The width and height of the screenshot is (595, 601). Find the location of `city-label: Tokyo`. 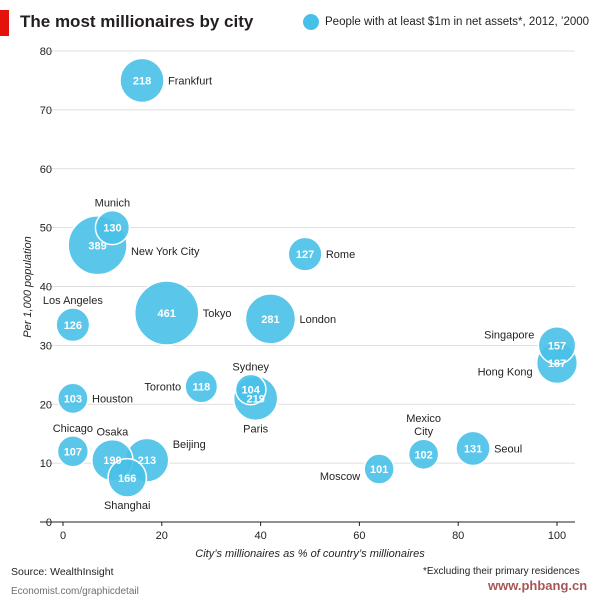

city-label: Tokyo is located at coordinates (217, 314).